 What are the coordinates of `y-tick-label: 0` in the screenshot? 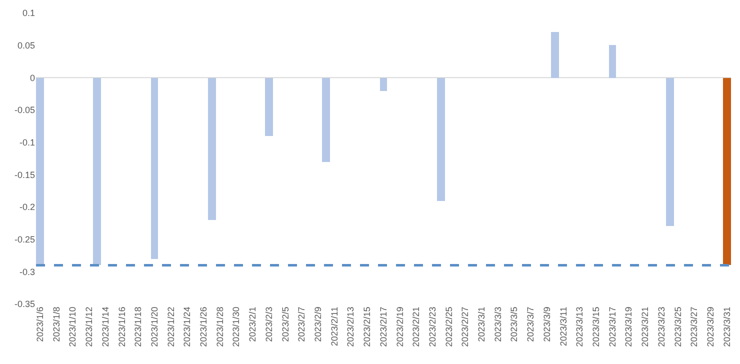 It's located at (32, 77).